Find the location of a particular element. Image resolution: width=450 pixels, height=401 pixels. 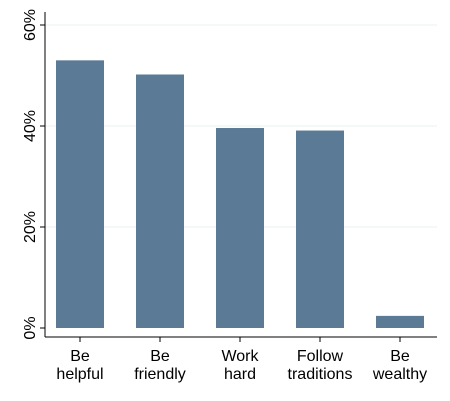

x-tick-label: Follow traditions is located at coordinates (320, 365).